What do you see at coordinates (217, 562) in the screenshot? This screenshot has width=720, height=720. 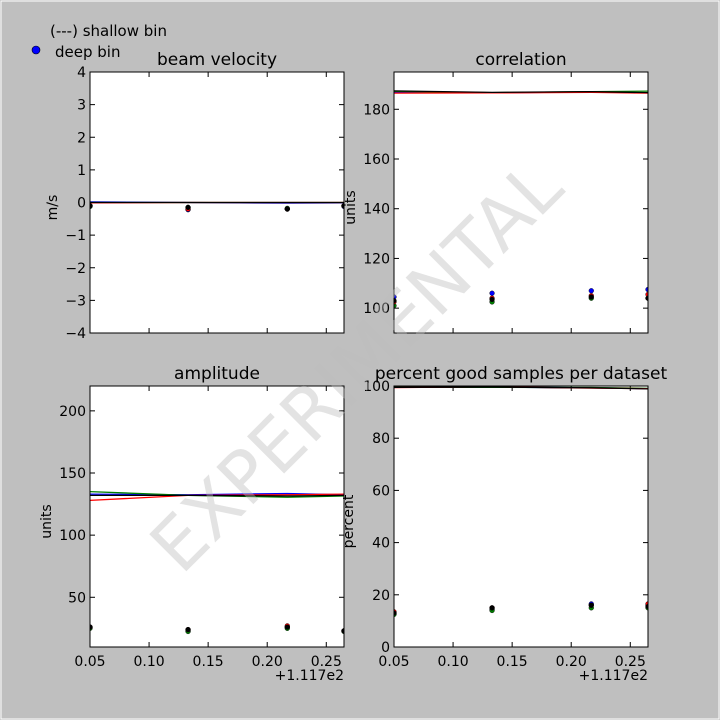 I see `amplitude-series` at bounding box center [217, 562].